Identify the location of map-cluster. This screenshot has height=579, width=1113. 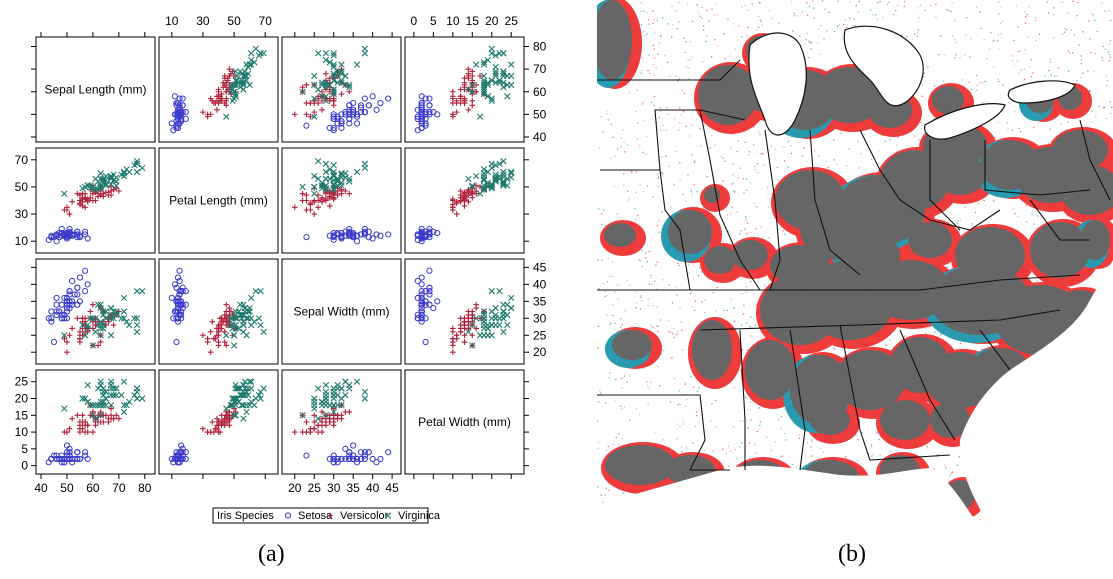
(720, 260).